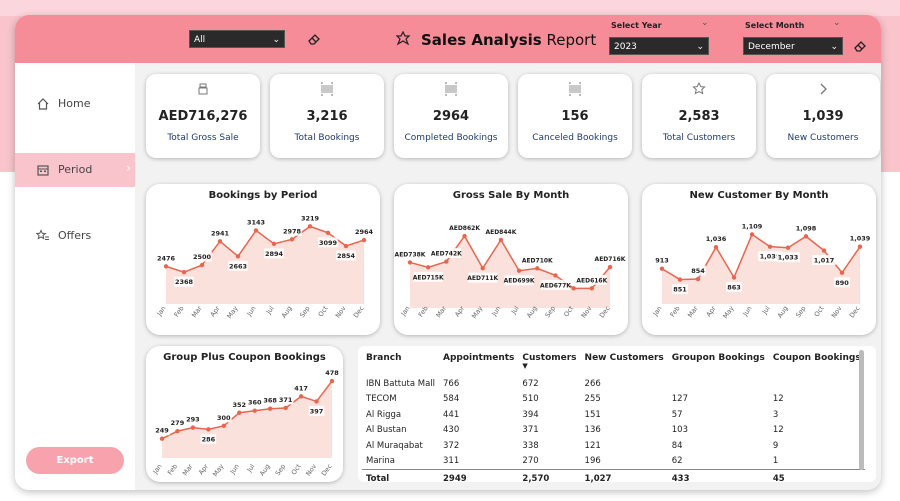 This screenshot has height=501, width=900. Describe the element at coordinates (341, 311) in the screenshot. I see `x-tick-label: Nov` at that location.